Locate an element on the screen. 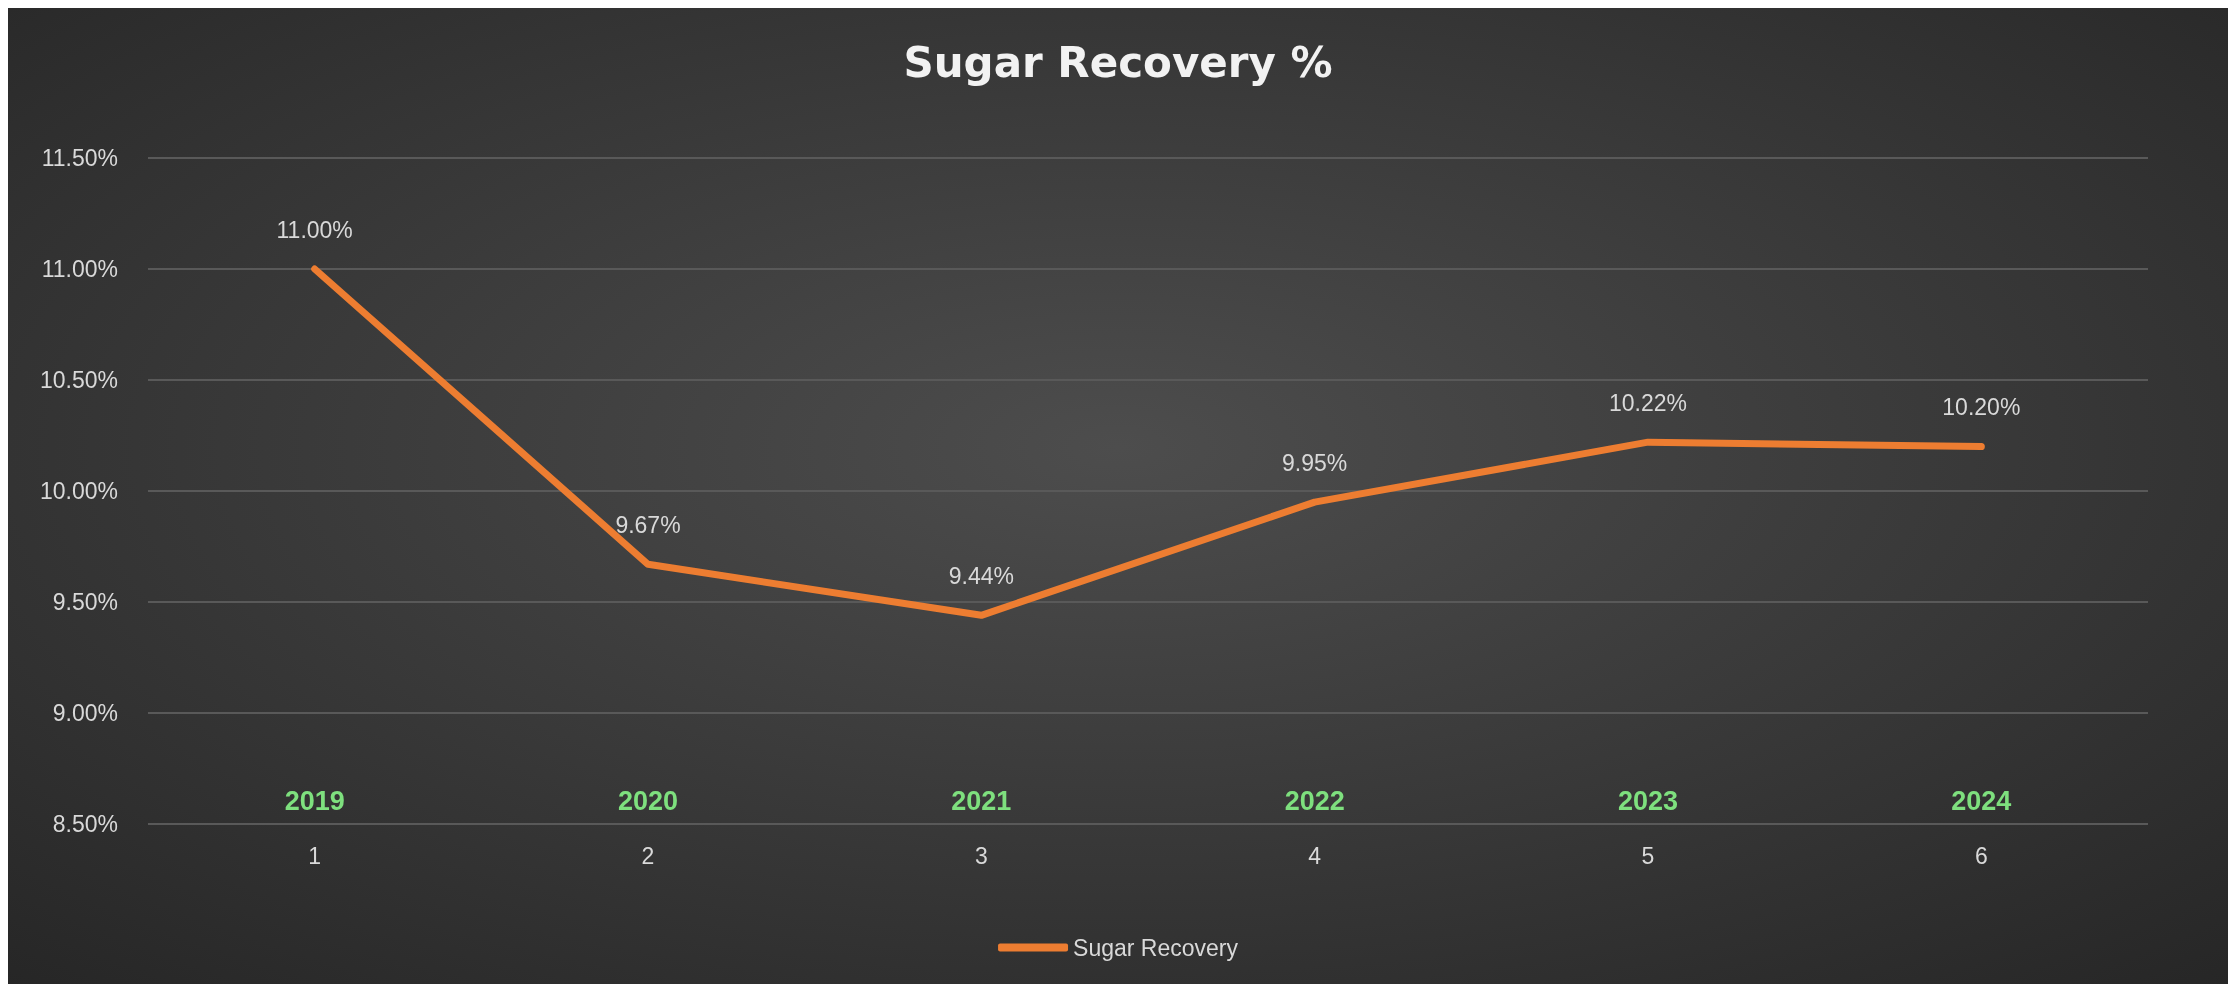 The image size is (2236, 992). y-tick-label: 10.00% is located at coordinates (78, 491).